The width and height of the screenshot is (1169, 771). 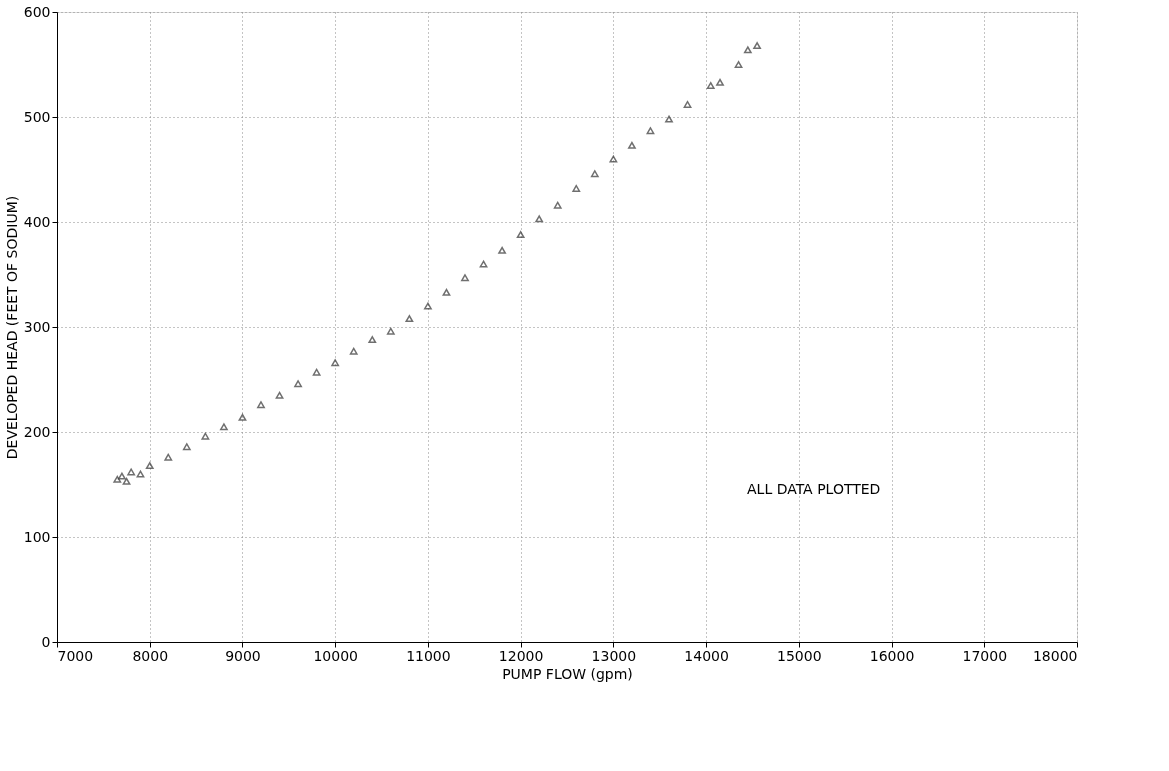 I want to click on x-tick-label: 15000, so click(x=799, y=655).